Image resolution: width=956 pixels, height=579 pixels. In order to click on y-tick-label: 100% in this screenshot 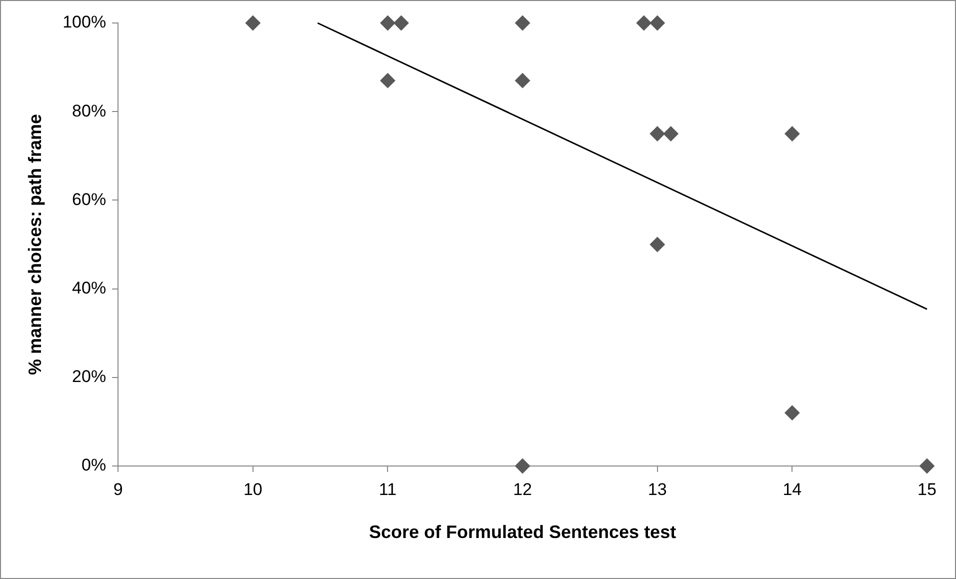, I will do `click(84, 22)`.